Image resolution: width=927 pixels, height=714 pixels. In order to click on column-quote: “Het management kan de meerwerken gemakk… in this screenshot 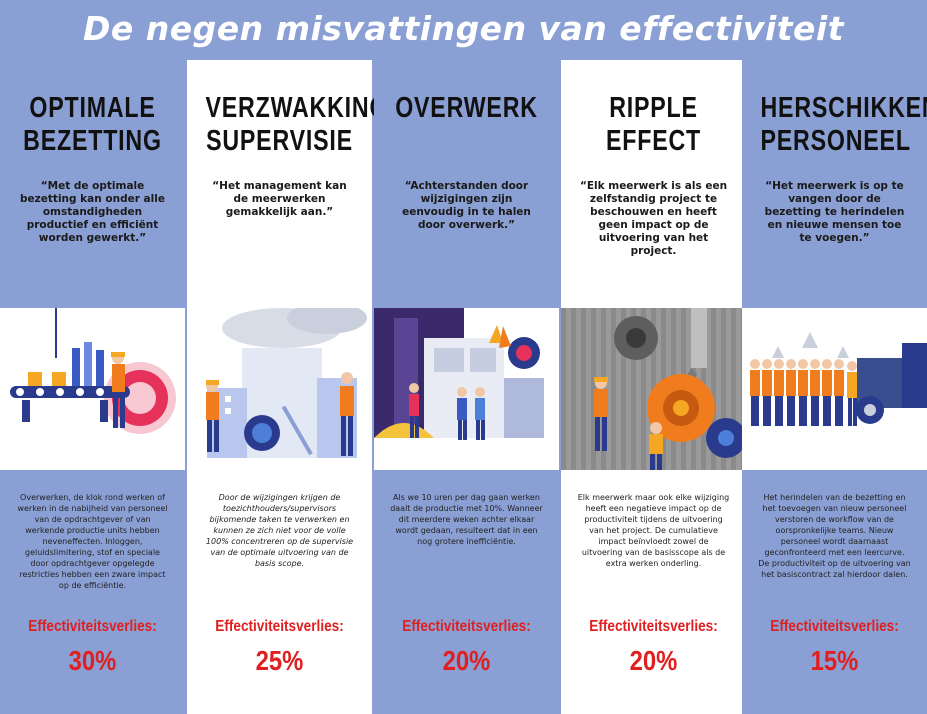, I will do `click(279, 199)`.